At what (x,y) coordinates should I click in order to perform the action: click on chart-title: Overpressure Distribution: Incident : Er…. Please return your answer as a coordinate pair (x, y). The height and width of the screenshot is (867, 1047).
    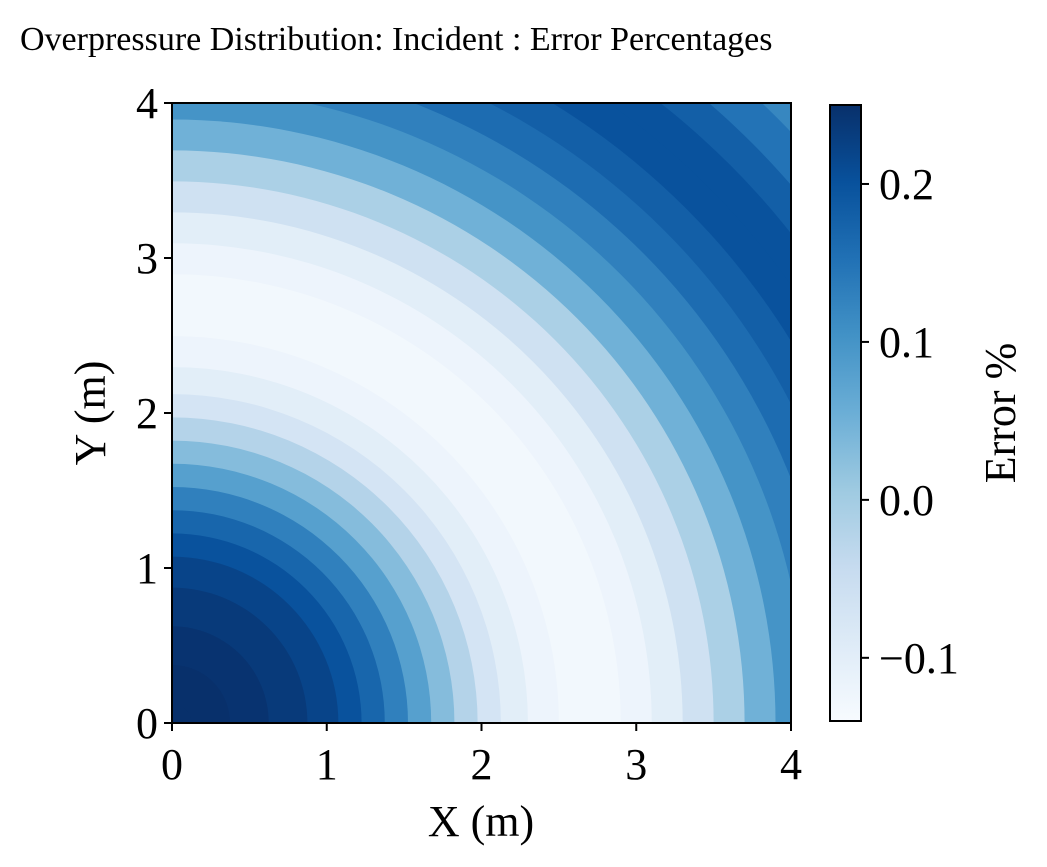
    Looking at the image, I should click on (396, 39).